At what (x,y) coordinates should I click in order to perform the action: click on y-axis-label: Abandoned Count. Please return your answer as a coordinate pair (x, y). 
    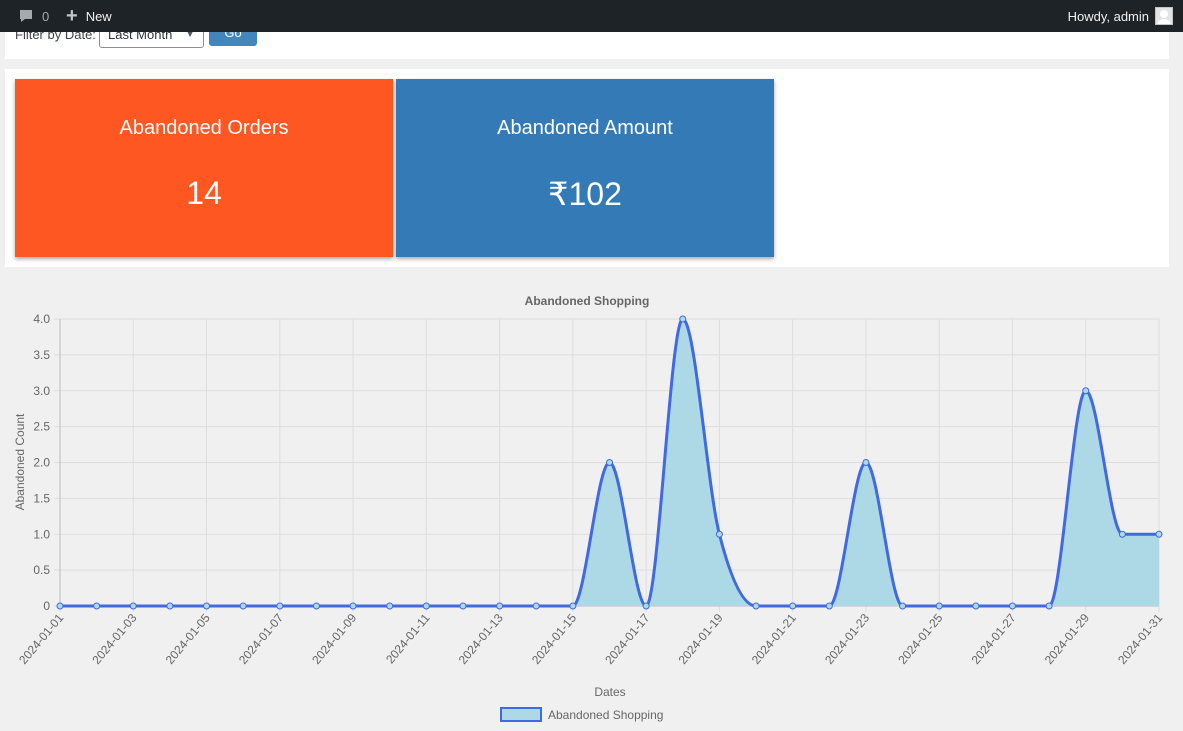
    Looking at the image, I should click on (20, 461).